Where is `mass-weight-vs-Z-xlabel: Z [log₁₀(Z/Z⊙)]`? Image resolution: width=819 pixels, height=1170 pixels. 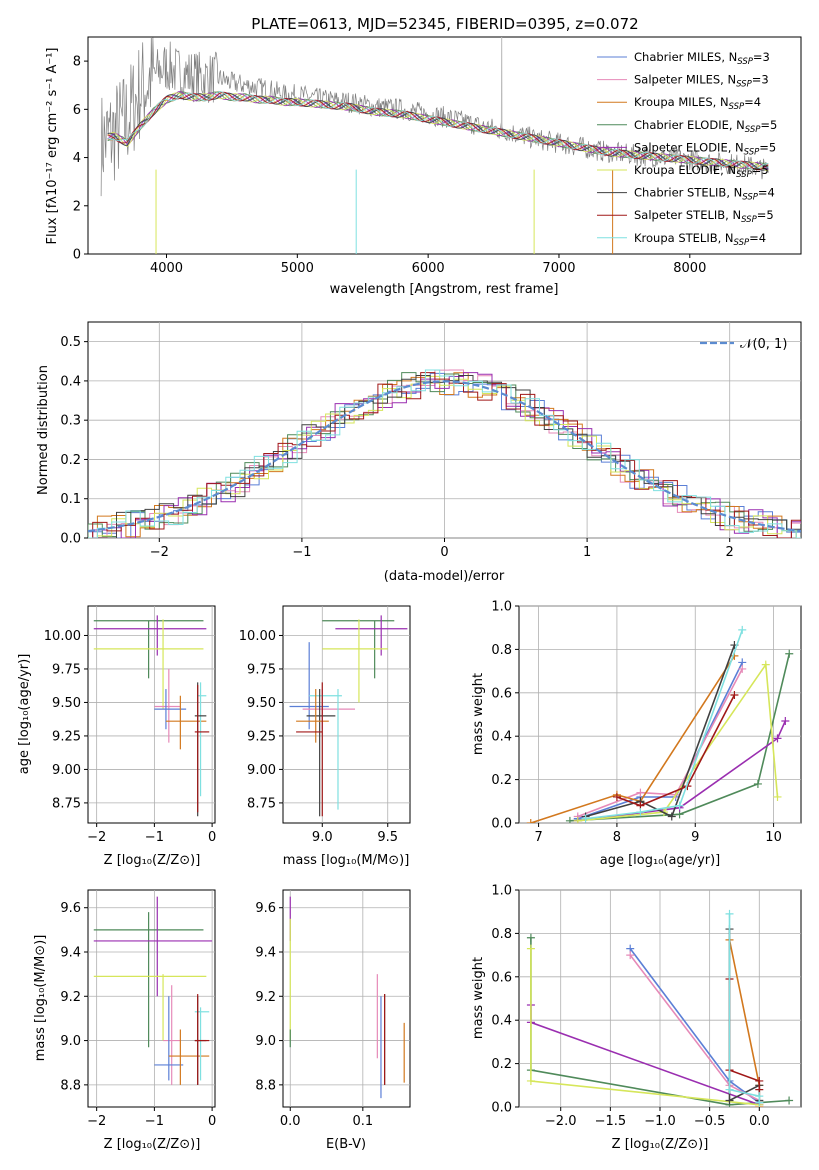 mass-weight-vs-Z-xlabel: Z [log₁₀(Z/Z⊙)] is located at coordinates (660, 1144).